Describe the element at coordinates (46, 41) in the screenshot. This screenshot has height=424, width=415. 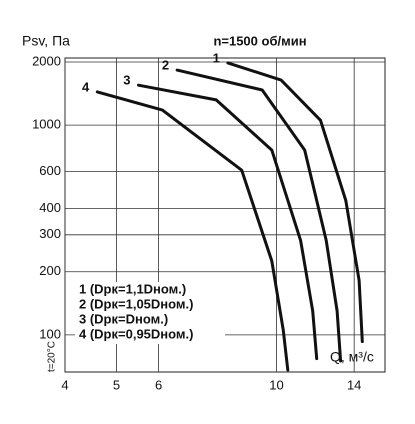
I see `y-axis-label: Psv, Па` at that location.